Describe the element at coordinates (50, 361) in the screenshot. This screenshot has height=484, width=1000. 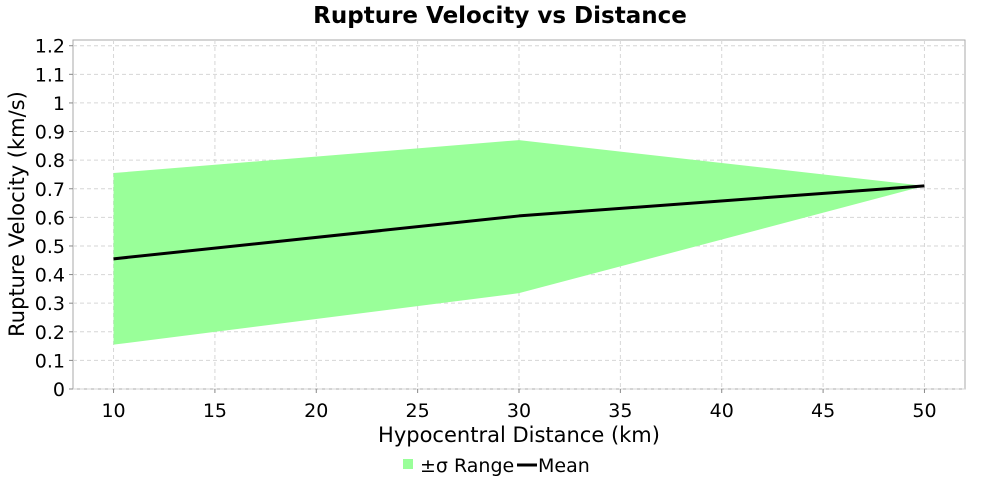
I see `y-tick-label: 0.1` at that location.